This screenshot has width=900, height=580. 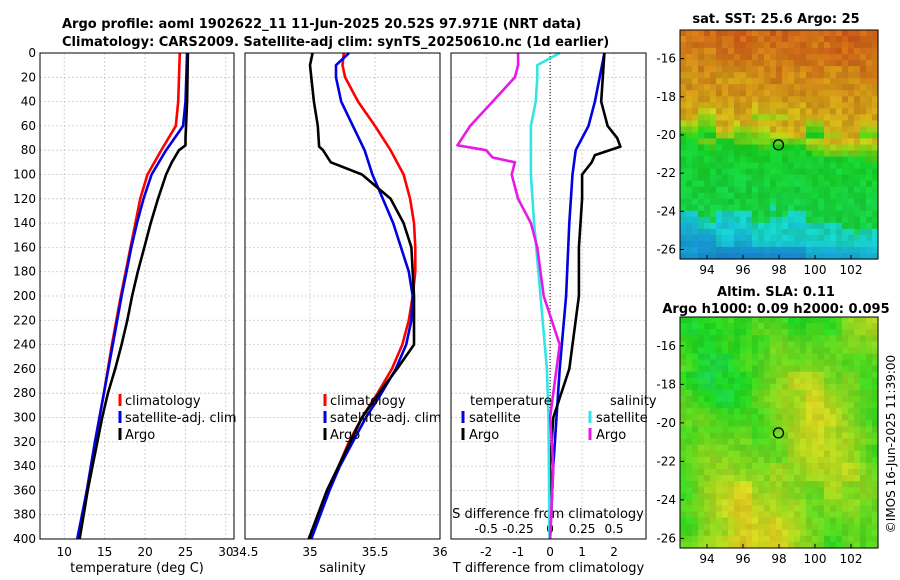 I want to click on series-line-salinity-satellite, so click(x=545, y=295).